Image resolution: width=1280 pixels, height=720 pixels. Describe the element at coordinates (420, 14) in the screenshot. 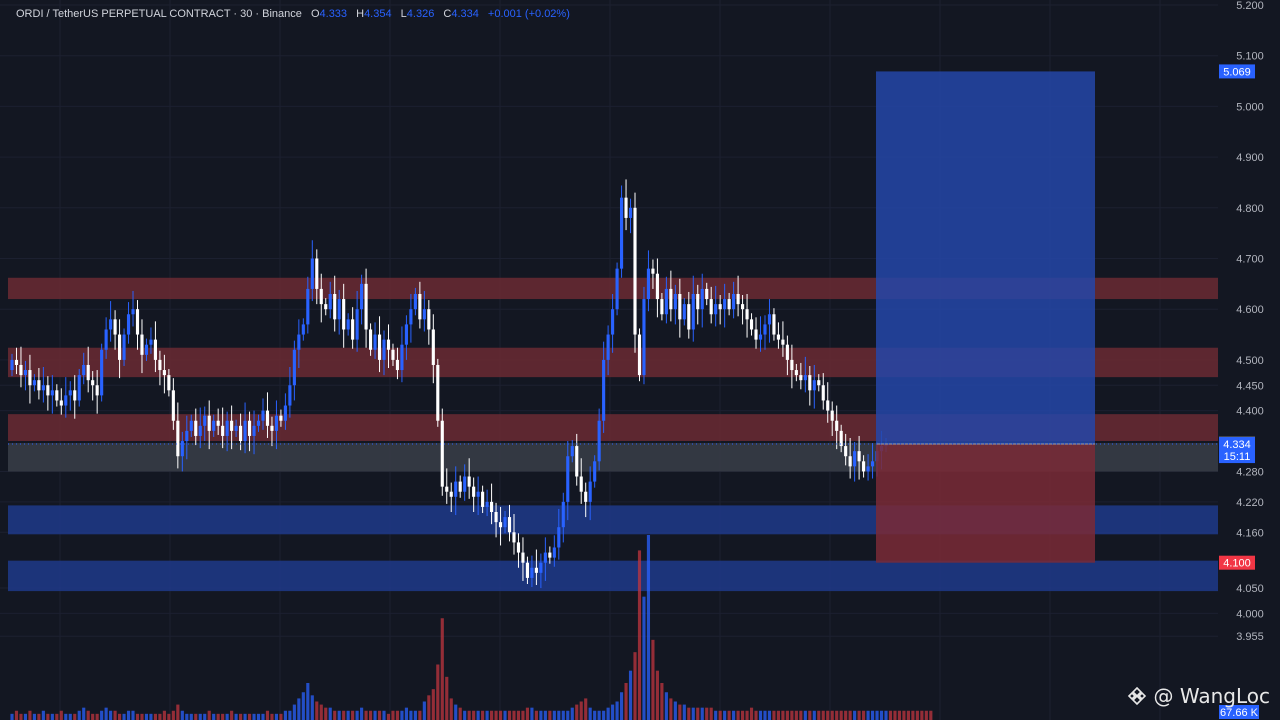

I see `low-value: 4.326` at that location.